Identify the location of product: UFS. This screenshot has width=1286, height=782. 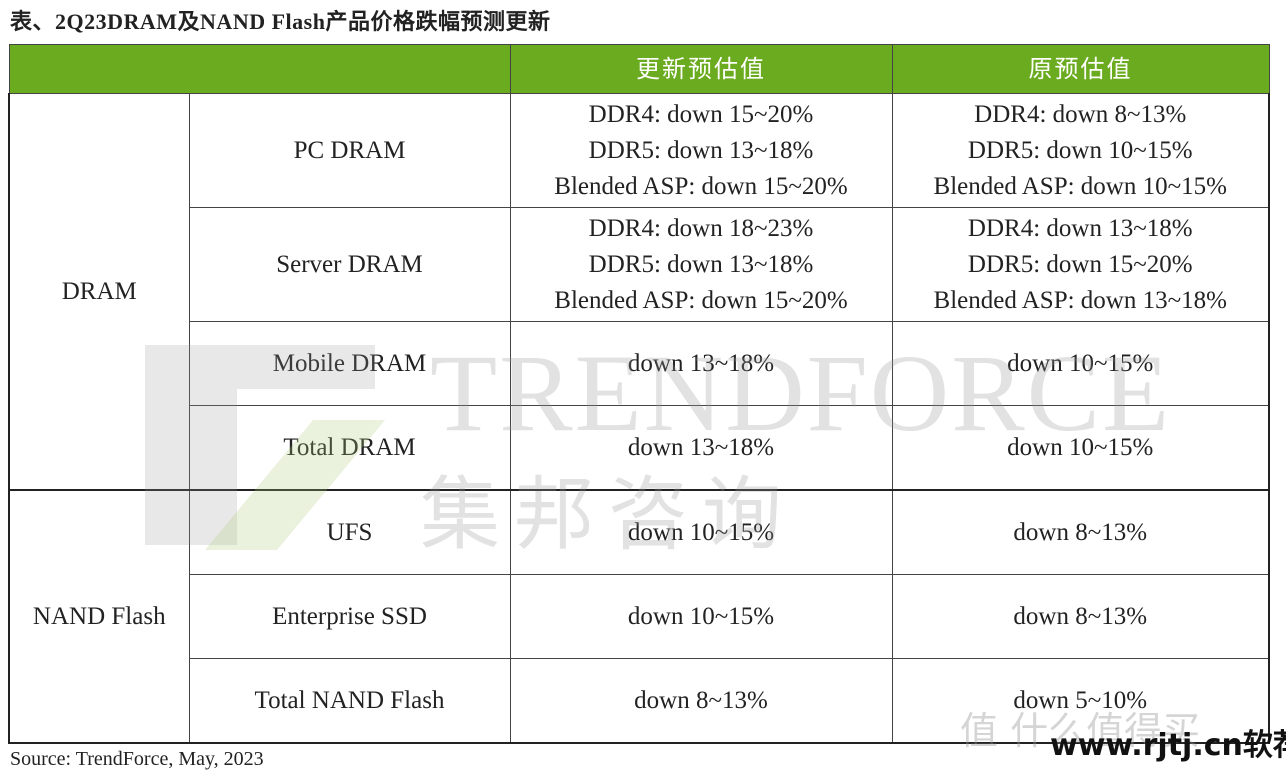
(349, 532).